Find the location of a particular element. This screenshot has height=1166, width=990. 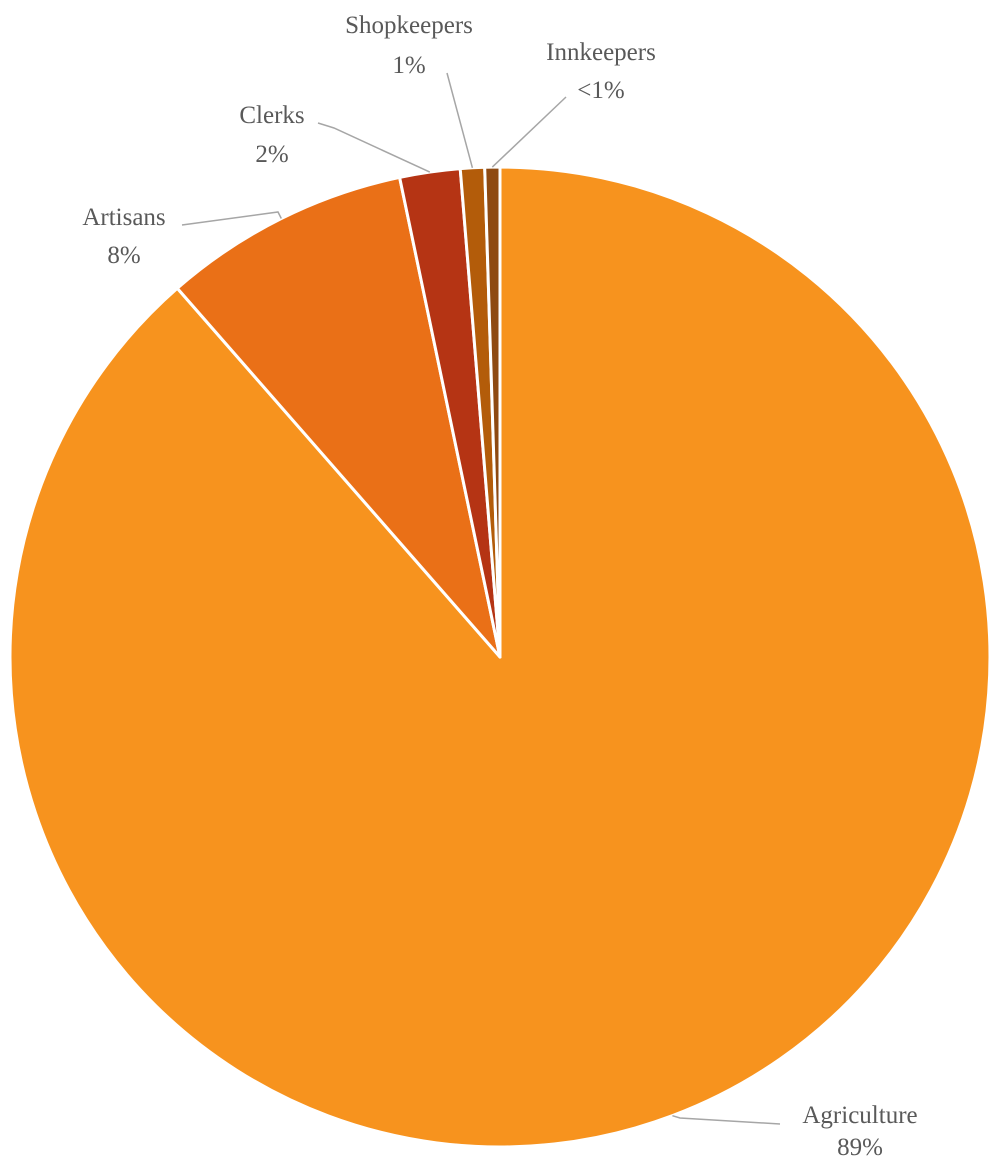

label-clerks-value: 2% is located at coordinates (271, 154).